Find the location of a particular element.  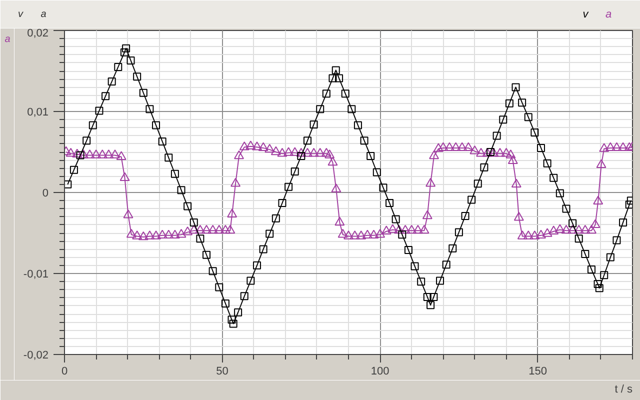

x-axis-title: t / s is located at coordinates (623, 390).